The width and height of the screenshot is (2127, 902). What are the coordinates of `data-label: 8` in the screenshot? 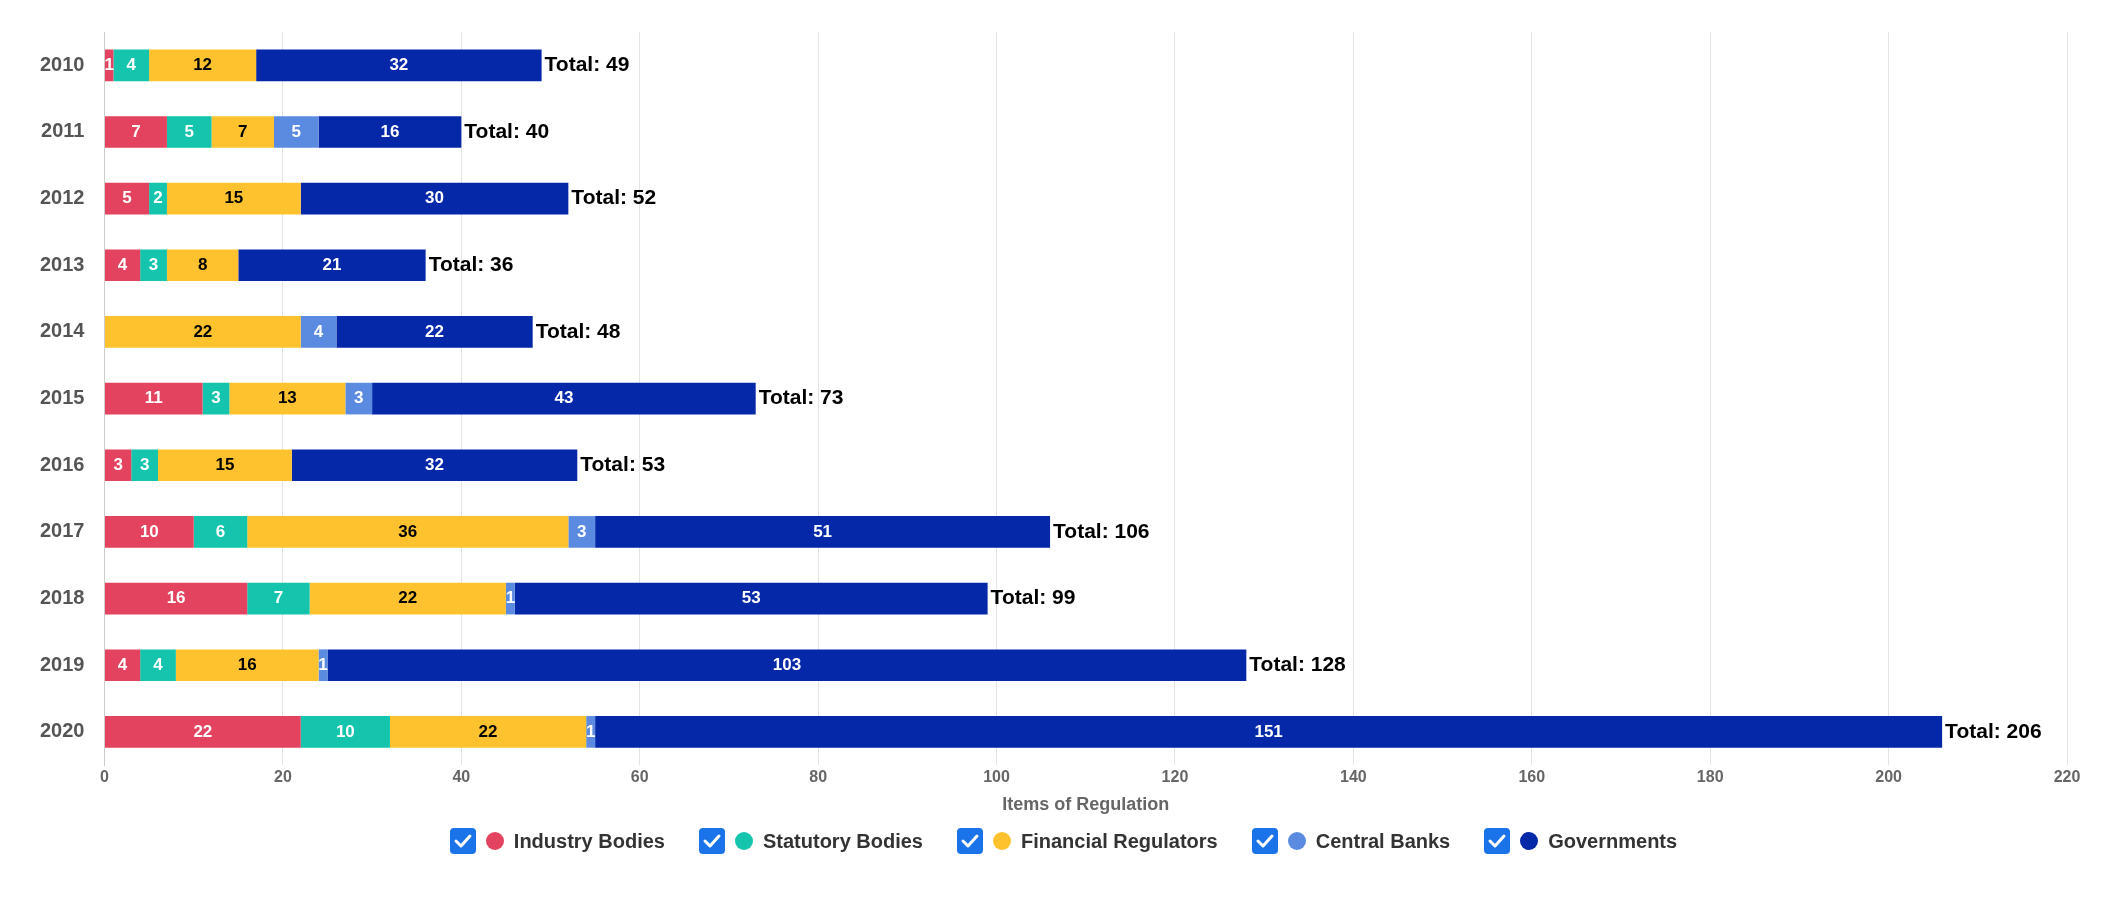 It's located at (202, 264).